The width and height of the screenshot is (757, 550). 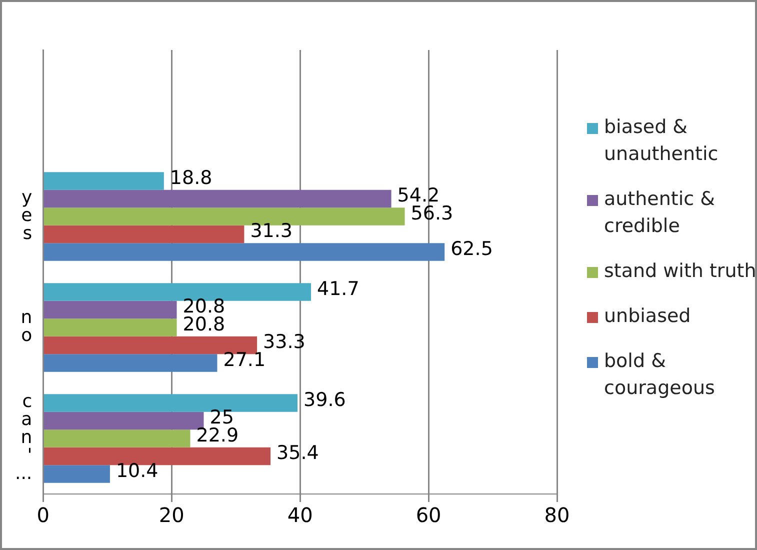 I want to click on legend-label: bold & courageous, so click(x=660, y=375).